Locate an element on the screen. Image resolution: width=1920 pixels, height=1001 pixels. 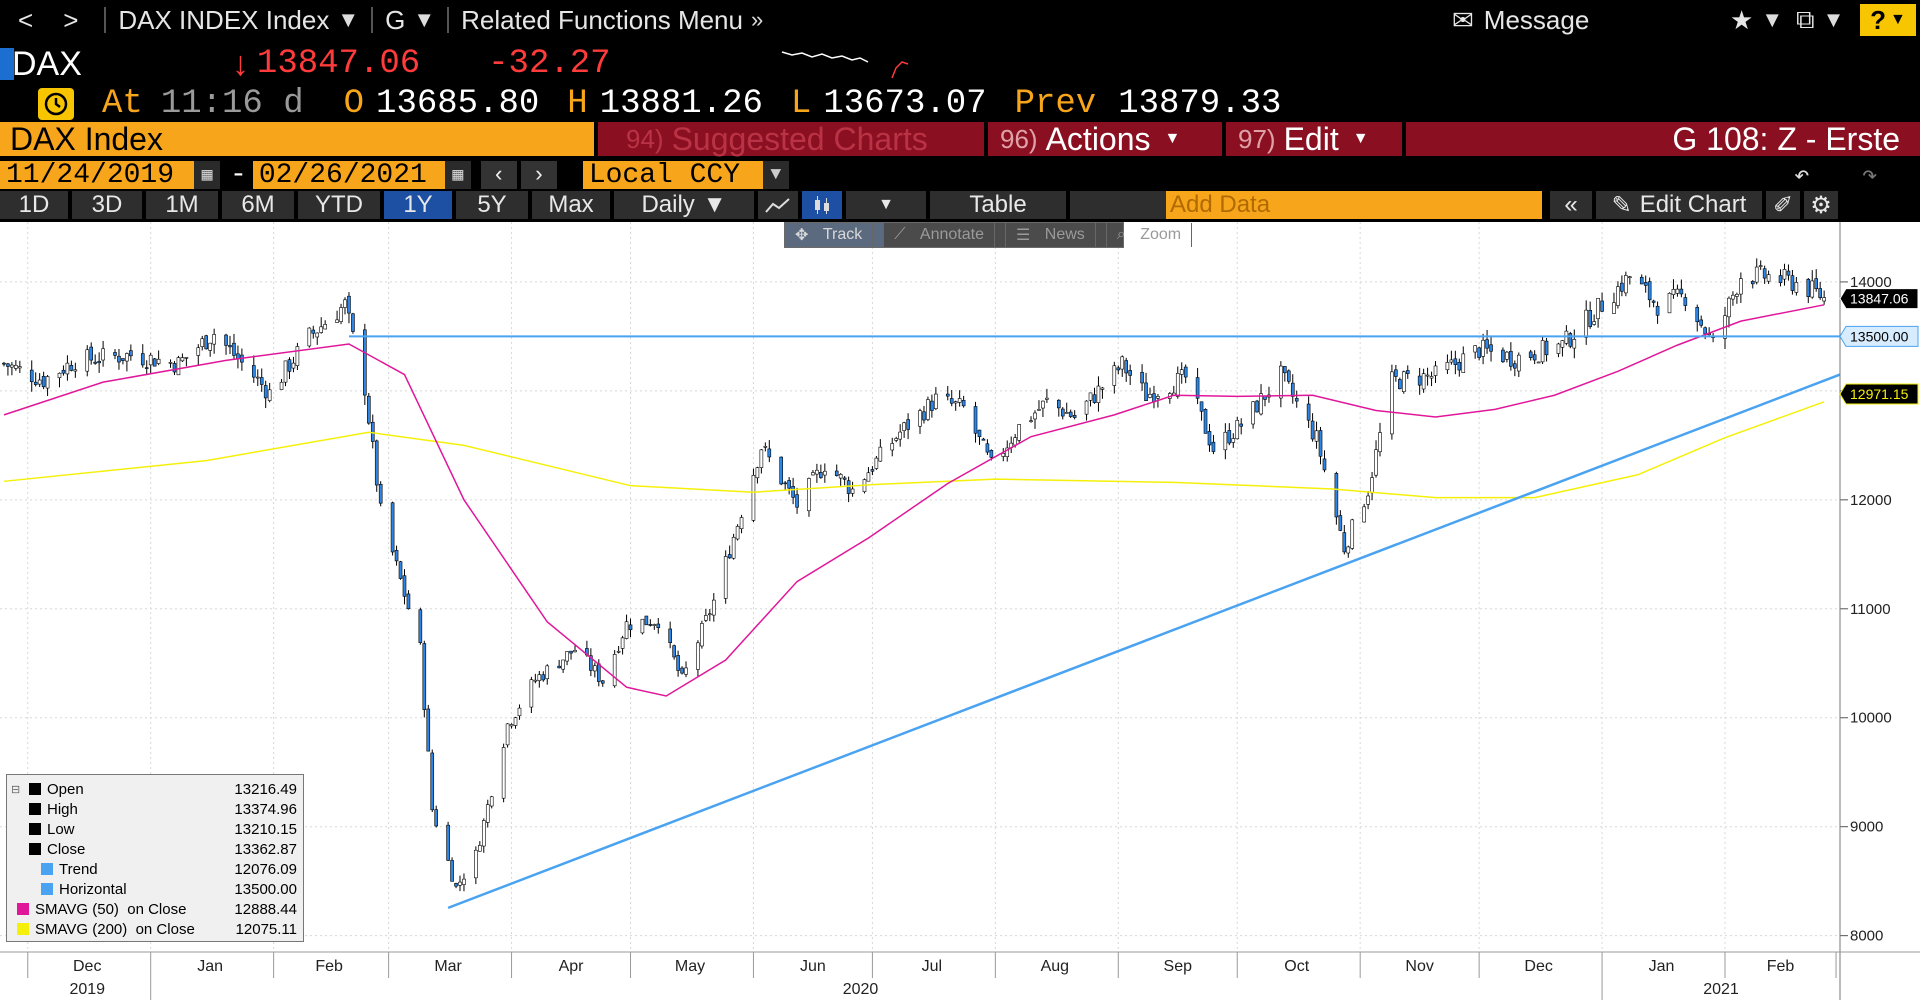
favorites-button: ★ ▼ is located at coordinates (1756, 20).